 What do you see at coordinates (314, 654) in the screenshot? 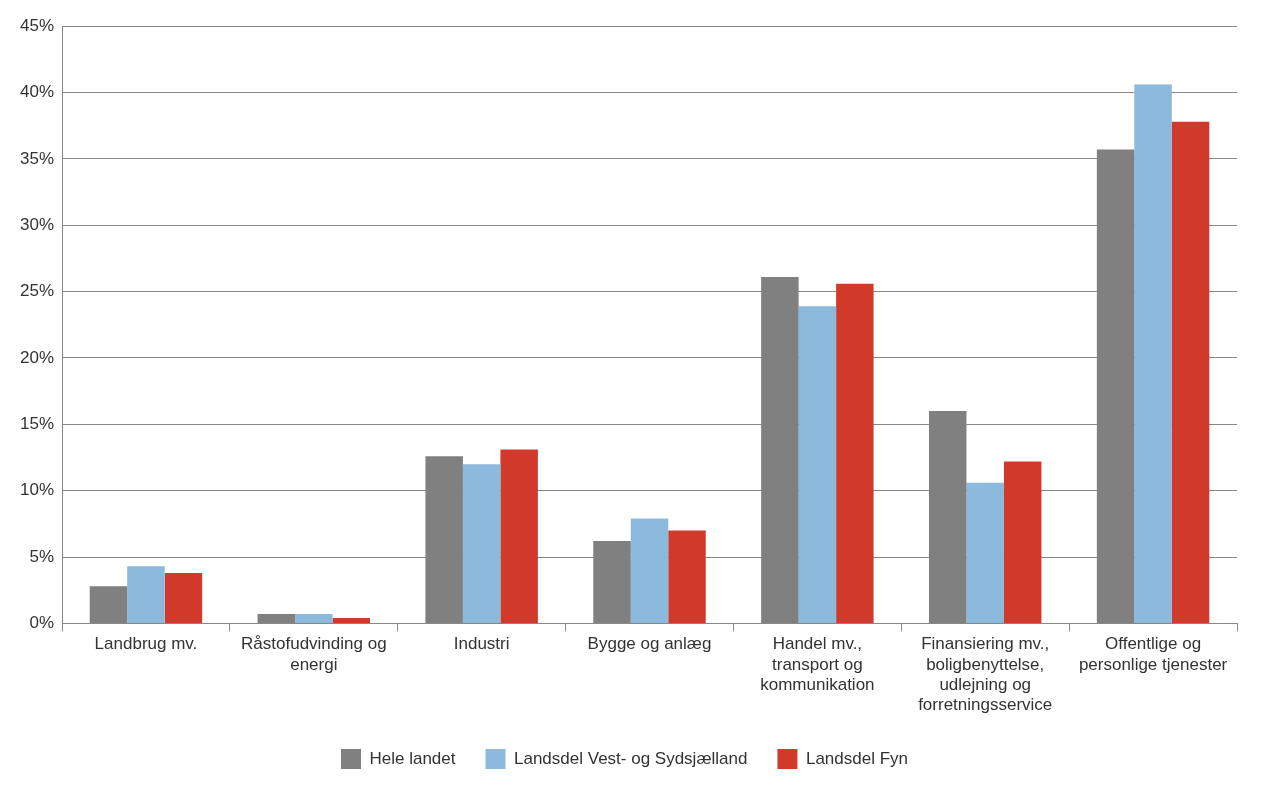
I see `x-tick-label: Råstofudvinding og energi` at bounding box center [314, 654].